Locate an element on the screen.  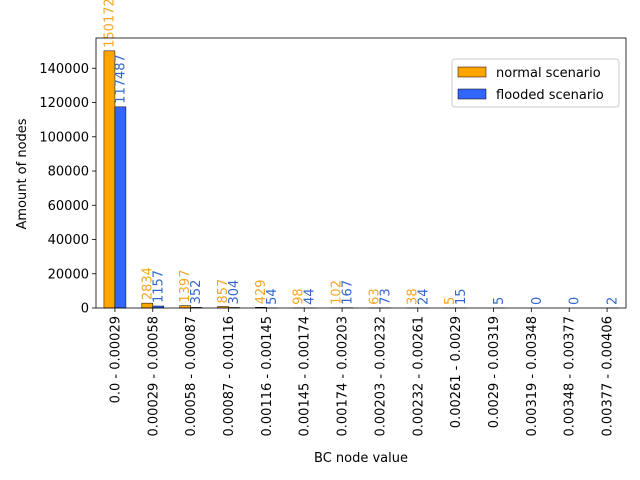
y-tick-label-7: 140000 is located at coordinates (64, 69).